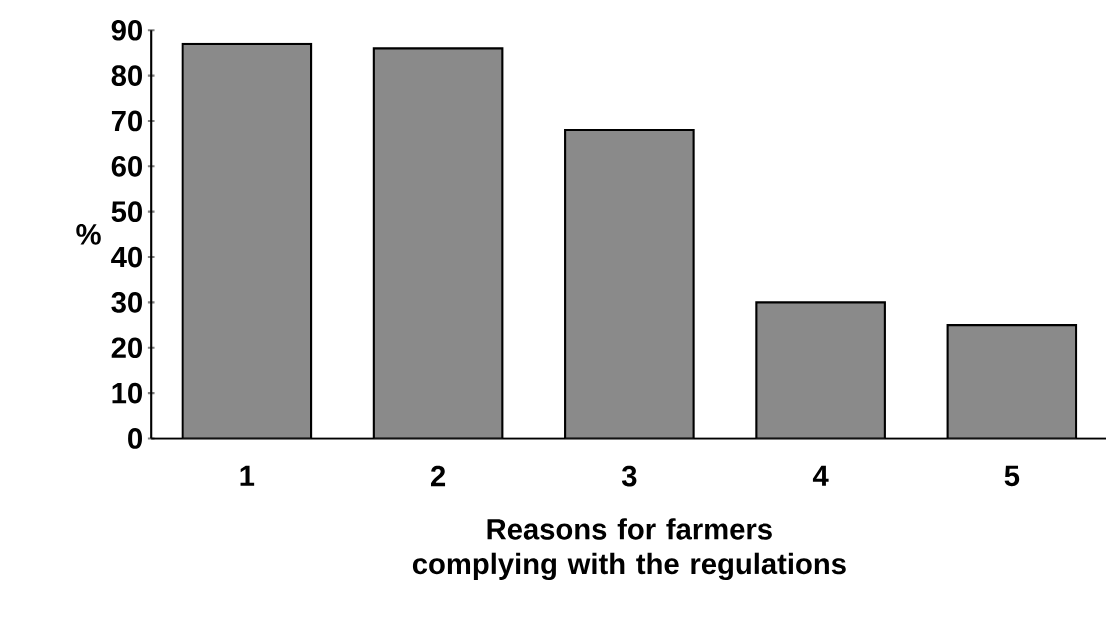  What do you see at coordinates (127, 393) in the screenshot?
I see `y-tick-label: 10` at bounding box center [127, 393].